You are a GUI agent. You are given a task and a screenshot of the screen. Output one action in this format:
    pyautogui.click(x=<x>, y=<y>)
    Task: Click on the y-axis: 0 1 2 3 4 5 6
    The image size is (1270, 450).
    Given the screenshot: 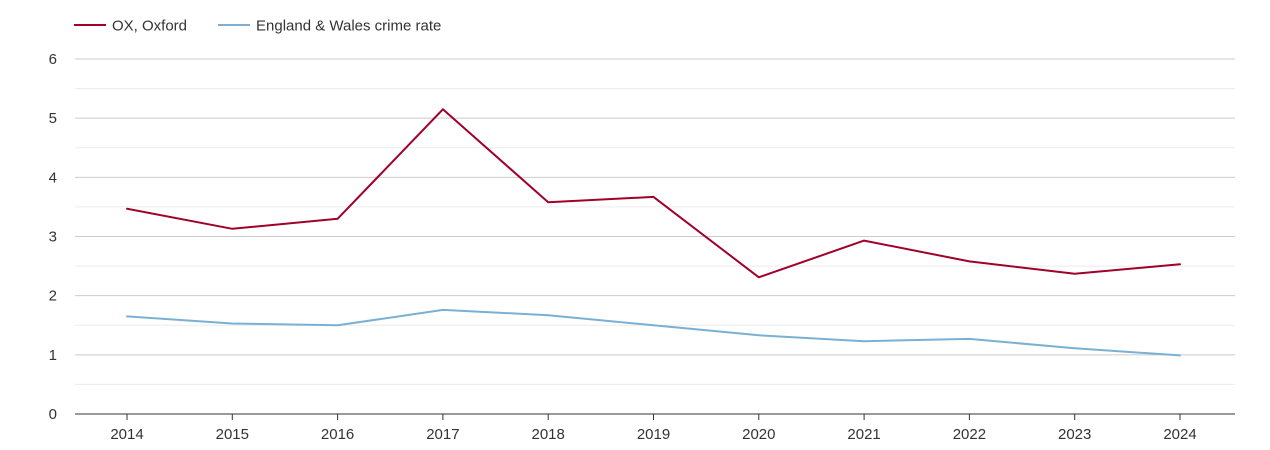 What is the action you would take?
    pyautogui.click(x=53, y=237)
    